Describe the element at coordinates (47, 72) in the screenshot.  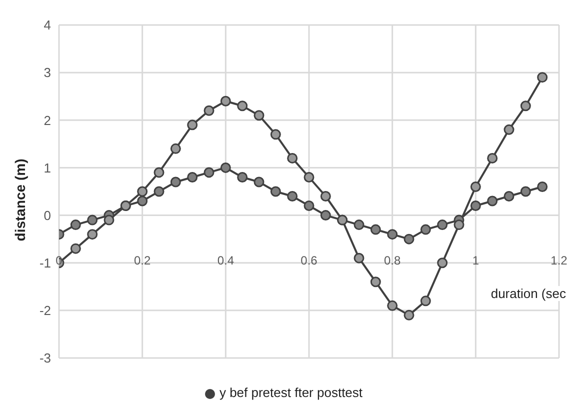
I see `y-tick-label: 3` at that location.